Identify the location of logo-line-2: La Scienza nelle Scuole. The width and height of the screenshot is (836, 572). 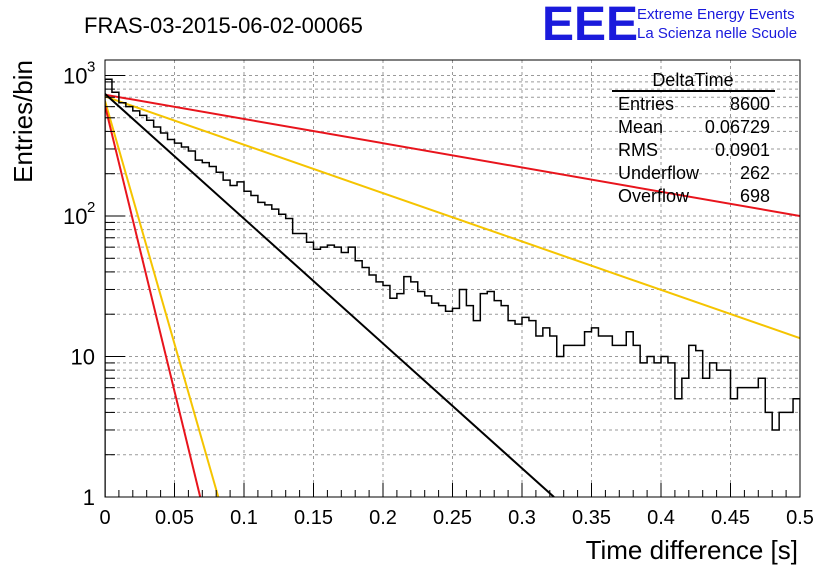
(717, 33).